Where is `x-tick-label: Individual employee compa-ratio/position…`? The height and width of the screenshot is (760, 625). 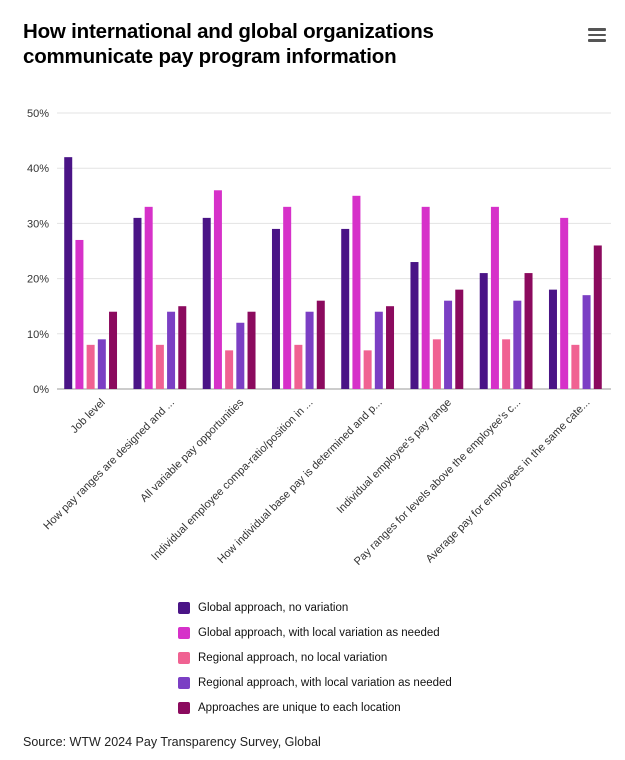
x-tick-label: Individual employee compa-ratio/position… is located at coordinates (232, 480).